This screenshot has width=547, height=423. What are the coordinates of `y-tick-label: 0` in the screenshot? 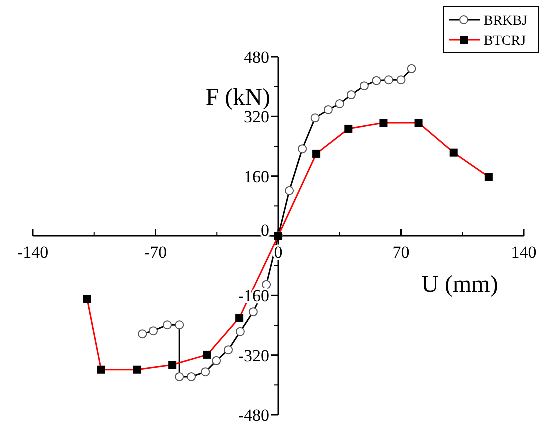 It's located at (265, 230).